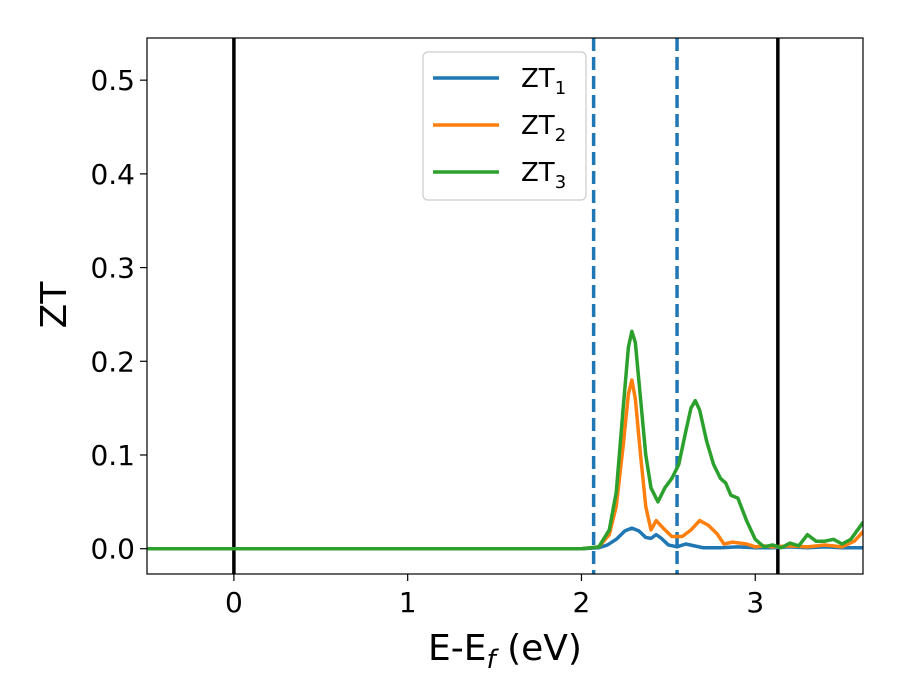 The height and width of the screenshot is (700, 900). What do you see at coordinates (457, 648) in the screenshot?
I see `x-axis-label-main: E-E` at bounding box center [457, 648].